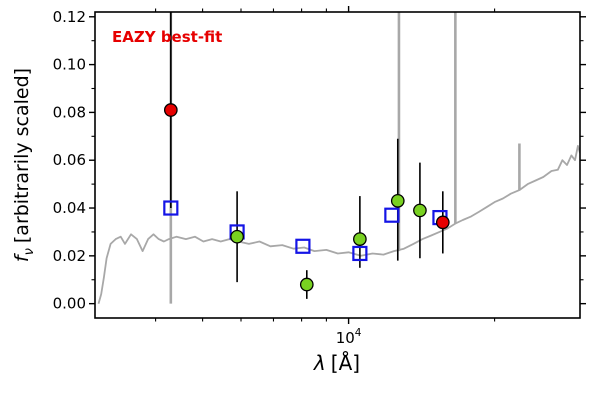 The height and width of the screenshot is (400, 600). I want to click on flux-symbol: f, so click(22, 259).